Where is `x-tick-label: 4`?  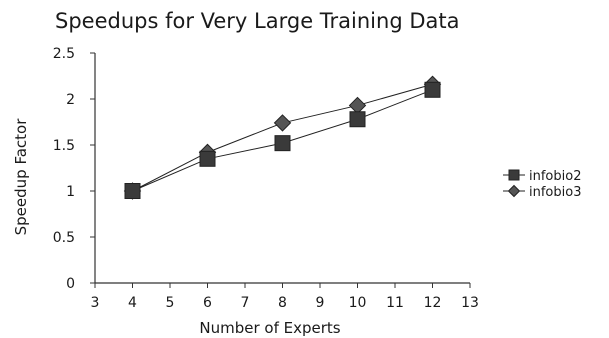 x-tick-label: 4 is located at coordinates (132, 303).